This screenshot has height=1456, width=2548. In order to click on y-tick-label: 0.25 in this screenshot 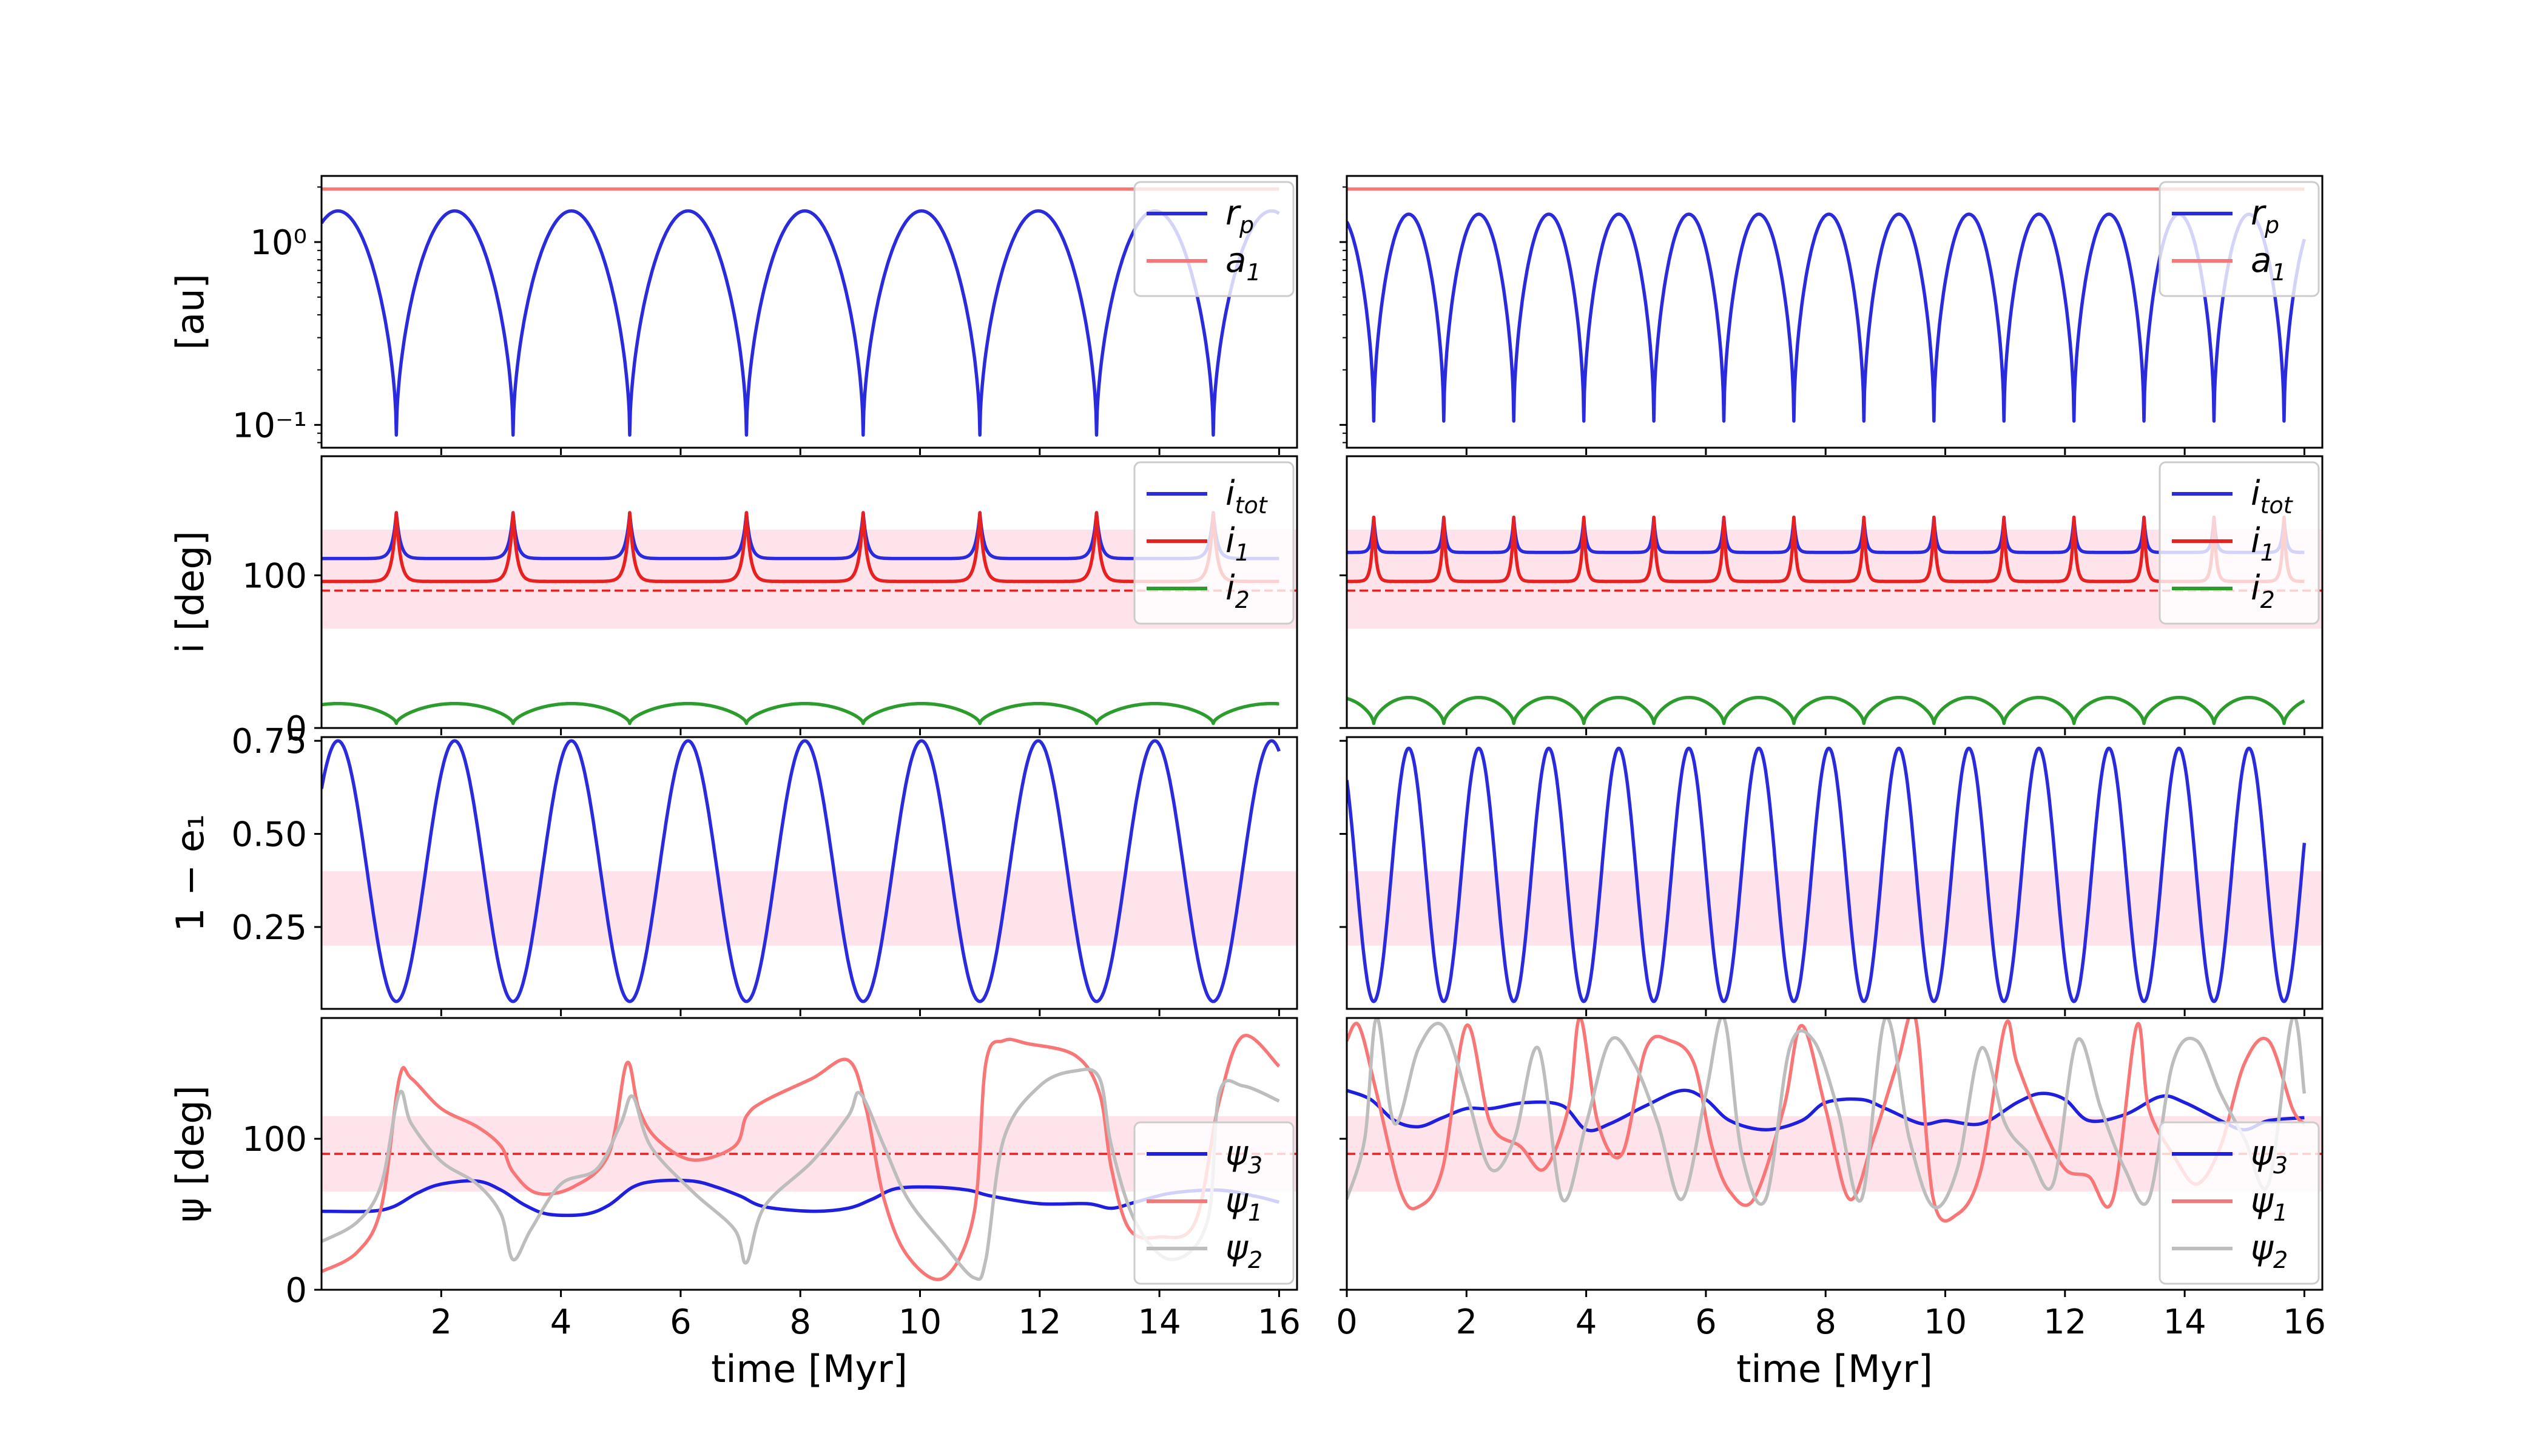, I will do `click(269, 928)`.